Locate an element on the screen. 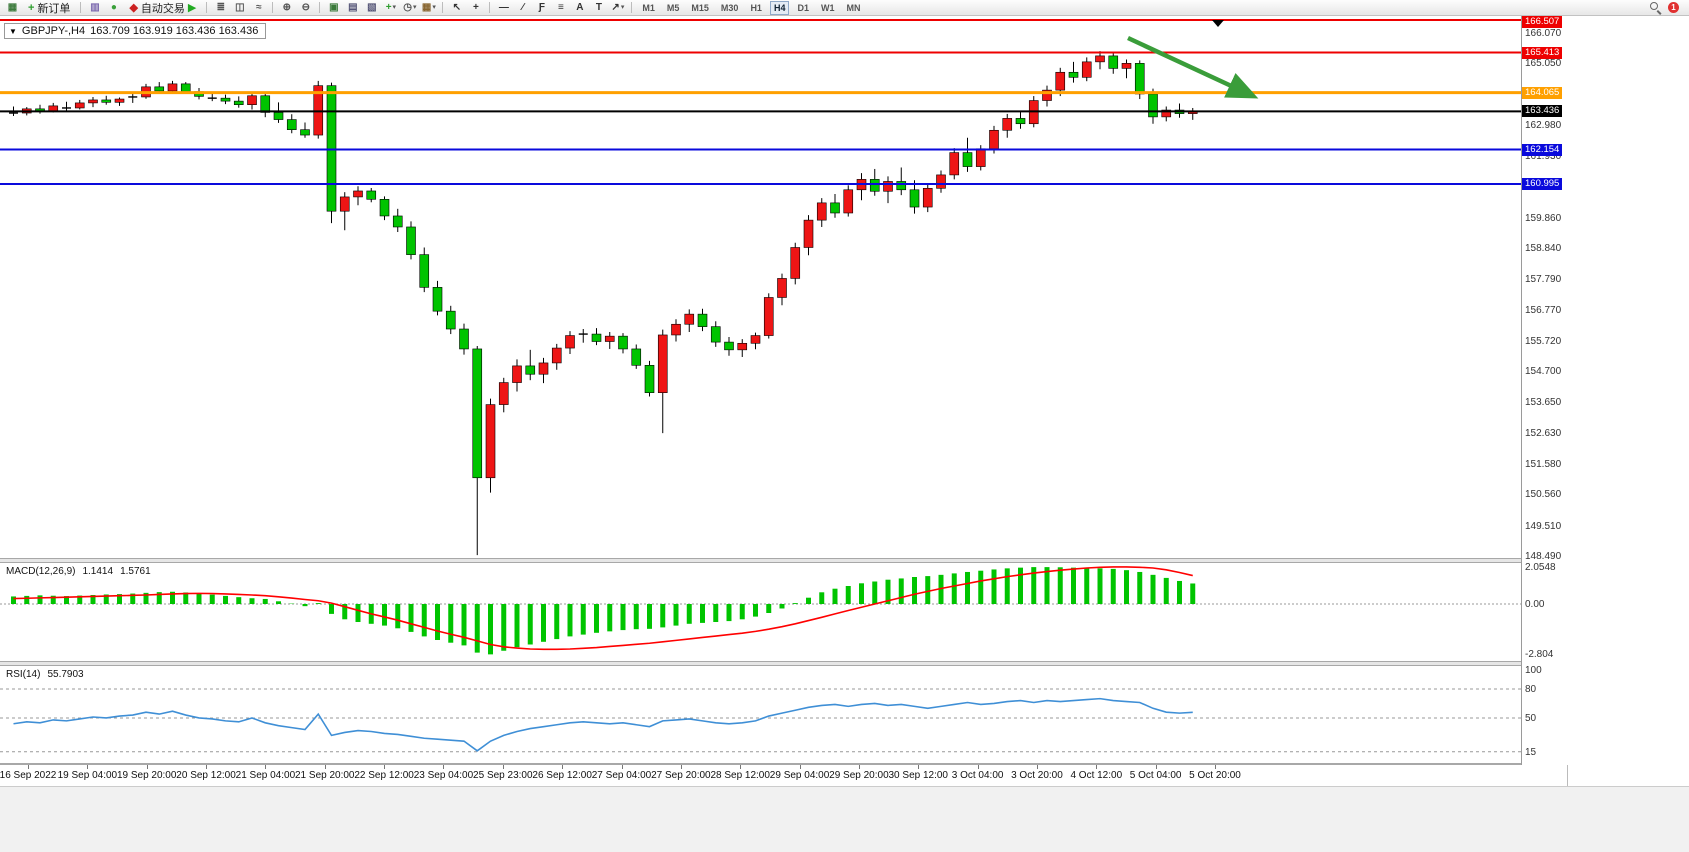 The width and height of the screenshot is (1689, 852). templates-icon-dropdown: ▾ is located at coordinates (434, 7).